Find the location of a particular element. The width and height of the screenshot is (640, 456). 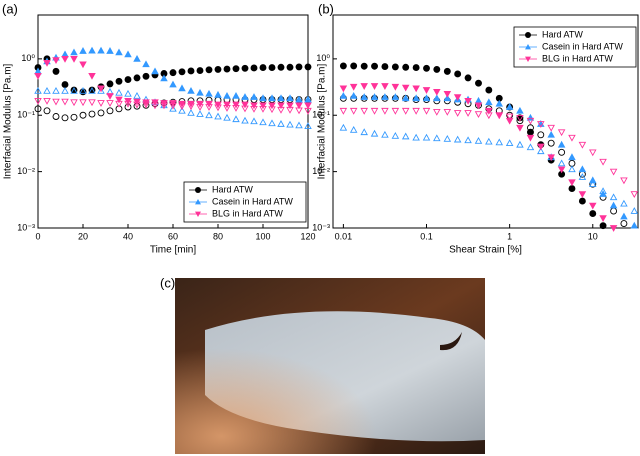

legend-label: Casein in Hard ATW is located at coordinates (582, 46).